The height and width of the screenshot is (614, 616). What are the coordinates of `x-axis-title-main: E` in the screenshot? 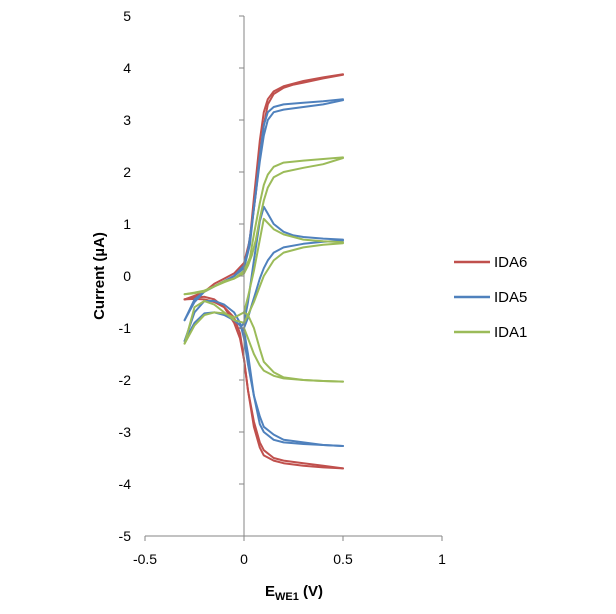 It's located at (270, 591).